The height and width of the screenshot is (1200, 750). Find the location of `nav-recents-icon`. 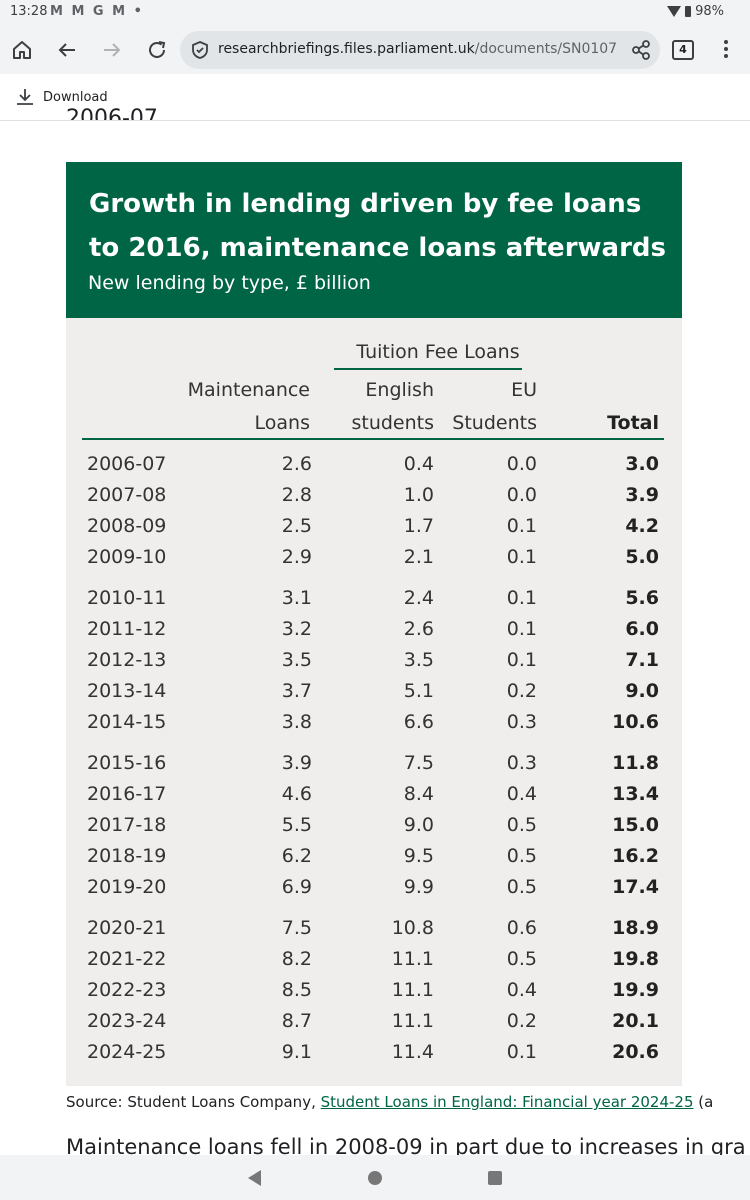

nav-recents-icon is located at coordinates (495, 1178).